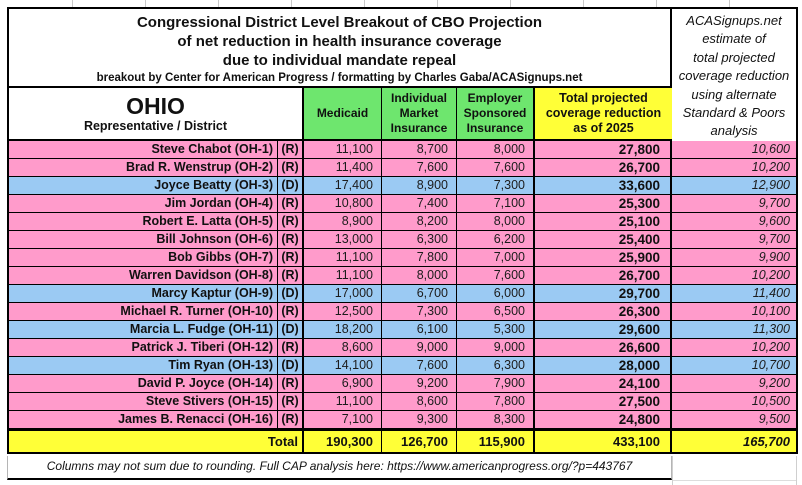 The height and width of the screenshot is (485, 802). Describe the element at coordinates (603, 401) in the screenshot. I see `total-projected-value: 27,500` at that location.